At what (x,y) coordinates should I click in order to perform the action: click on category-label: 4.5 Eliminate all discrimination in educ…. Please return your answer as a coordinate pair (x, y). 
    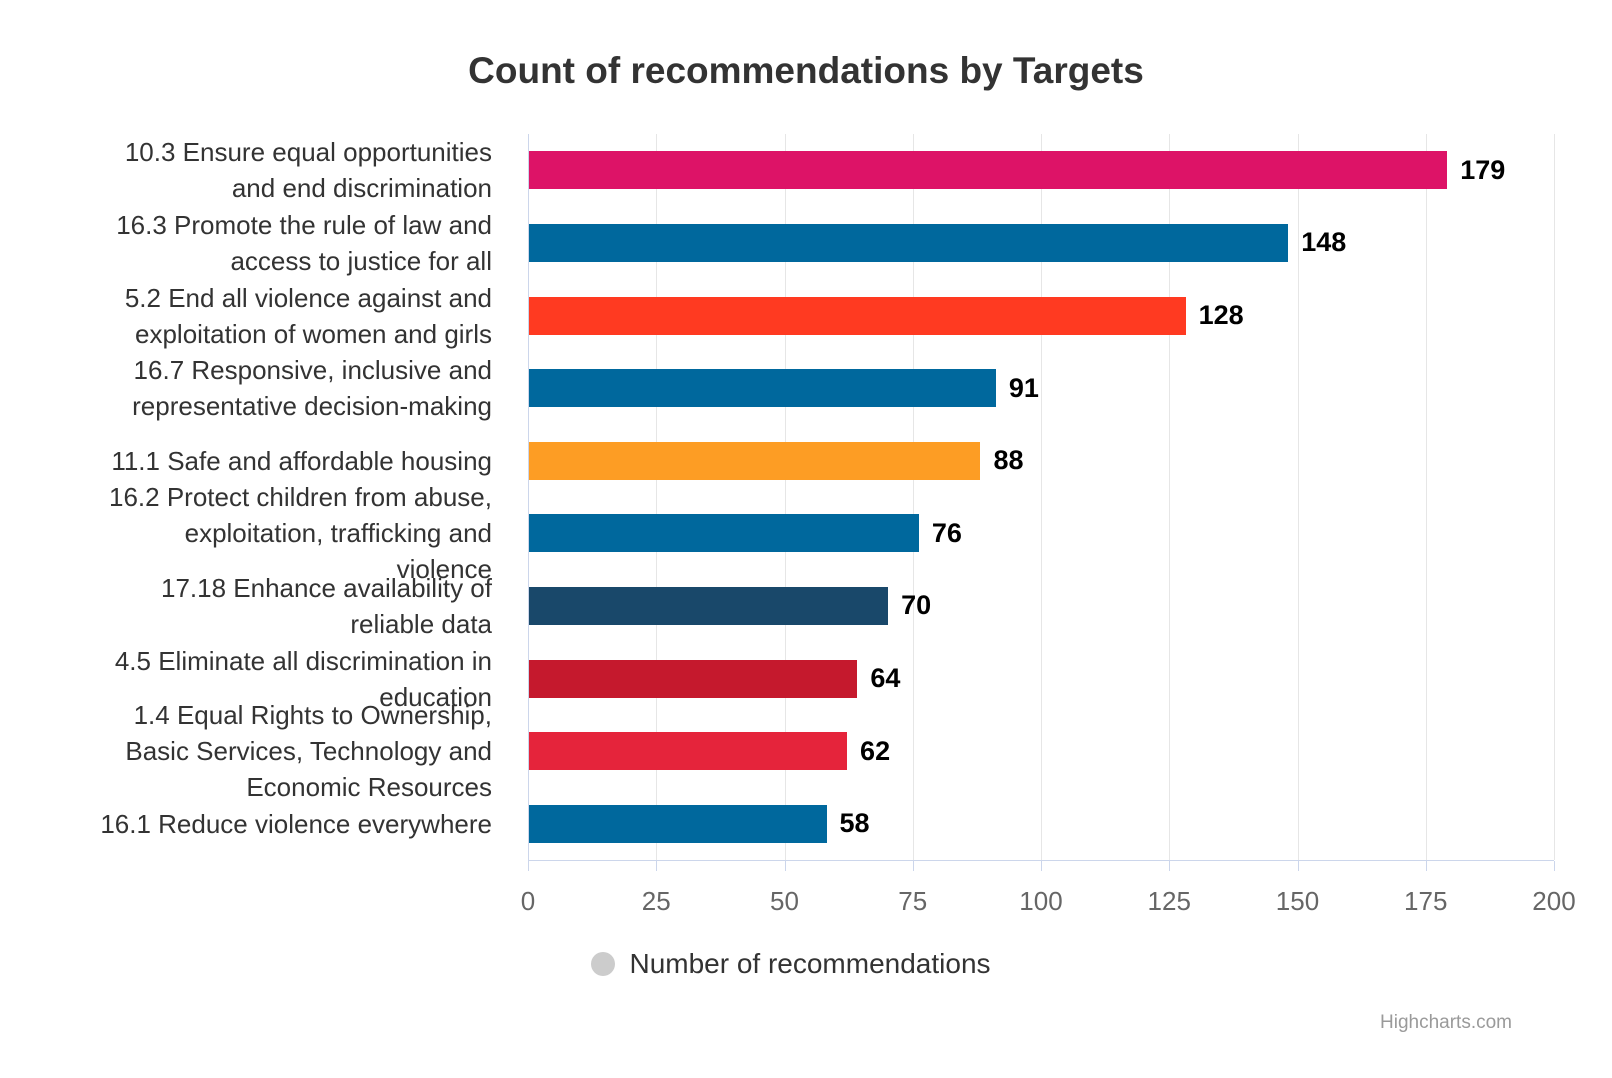
    Looking at the image, I should click on (303, 678).